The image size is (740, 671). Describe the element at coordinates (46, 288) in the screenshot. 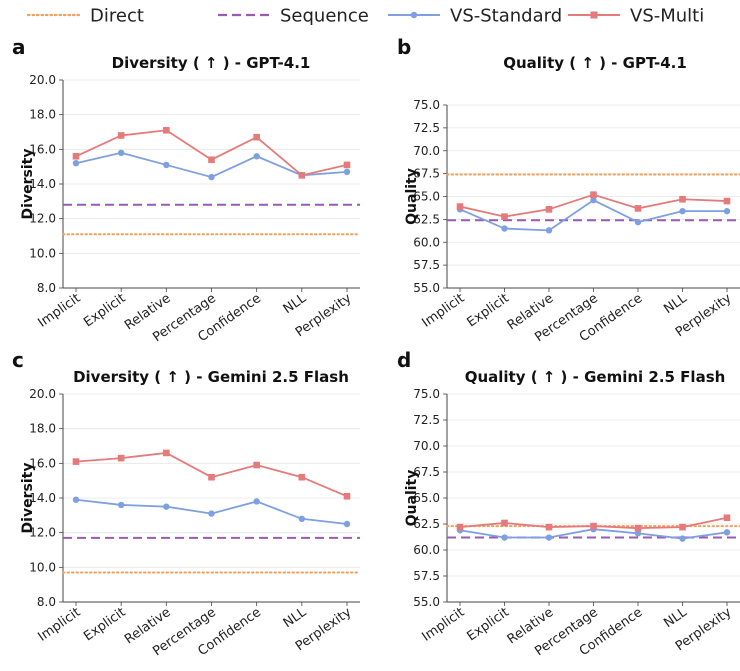

I see `y-tick-label: 8.0` at that location.